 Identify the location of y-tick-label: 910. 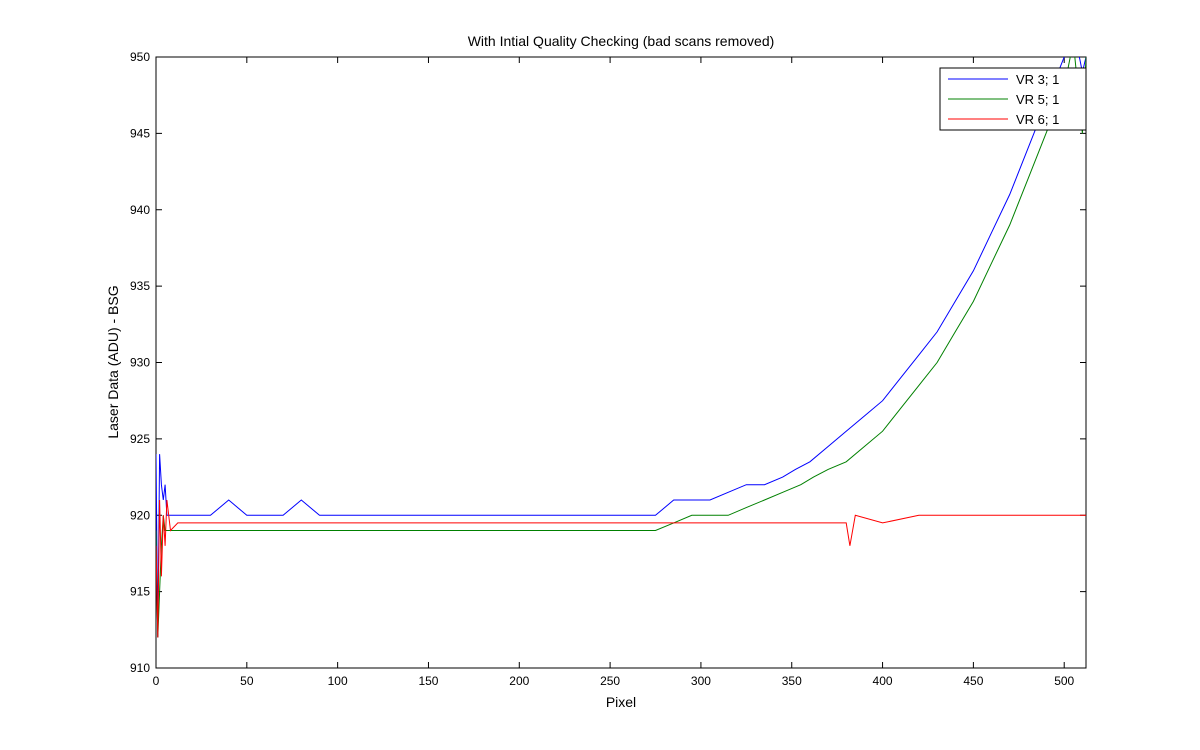
(140, 668).